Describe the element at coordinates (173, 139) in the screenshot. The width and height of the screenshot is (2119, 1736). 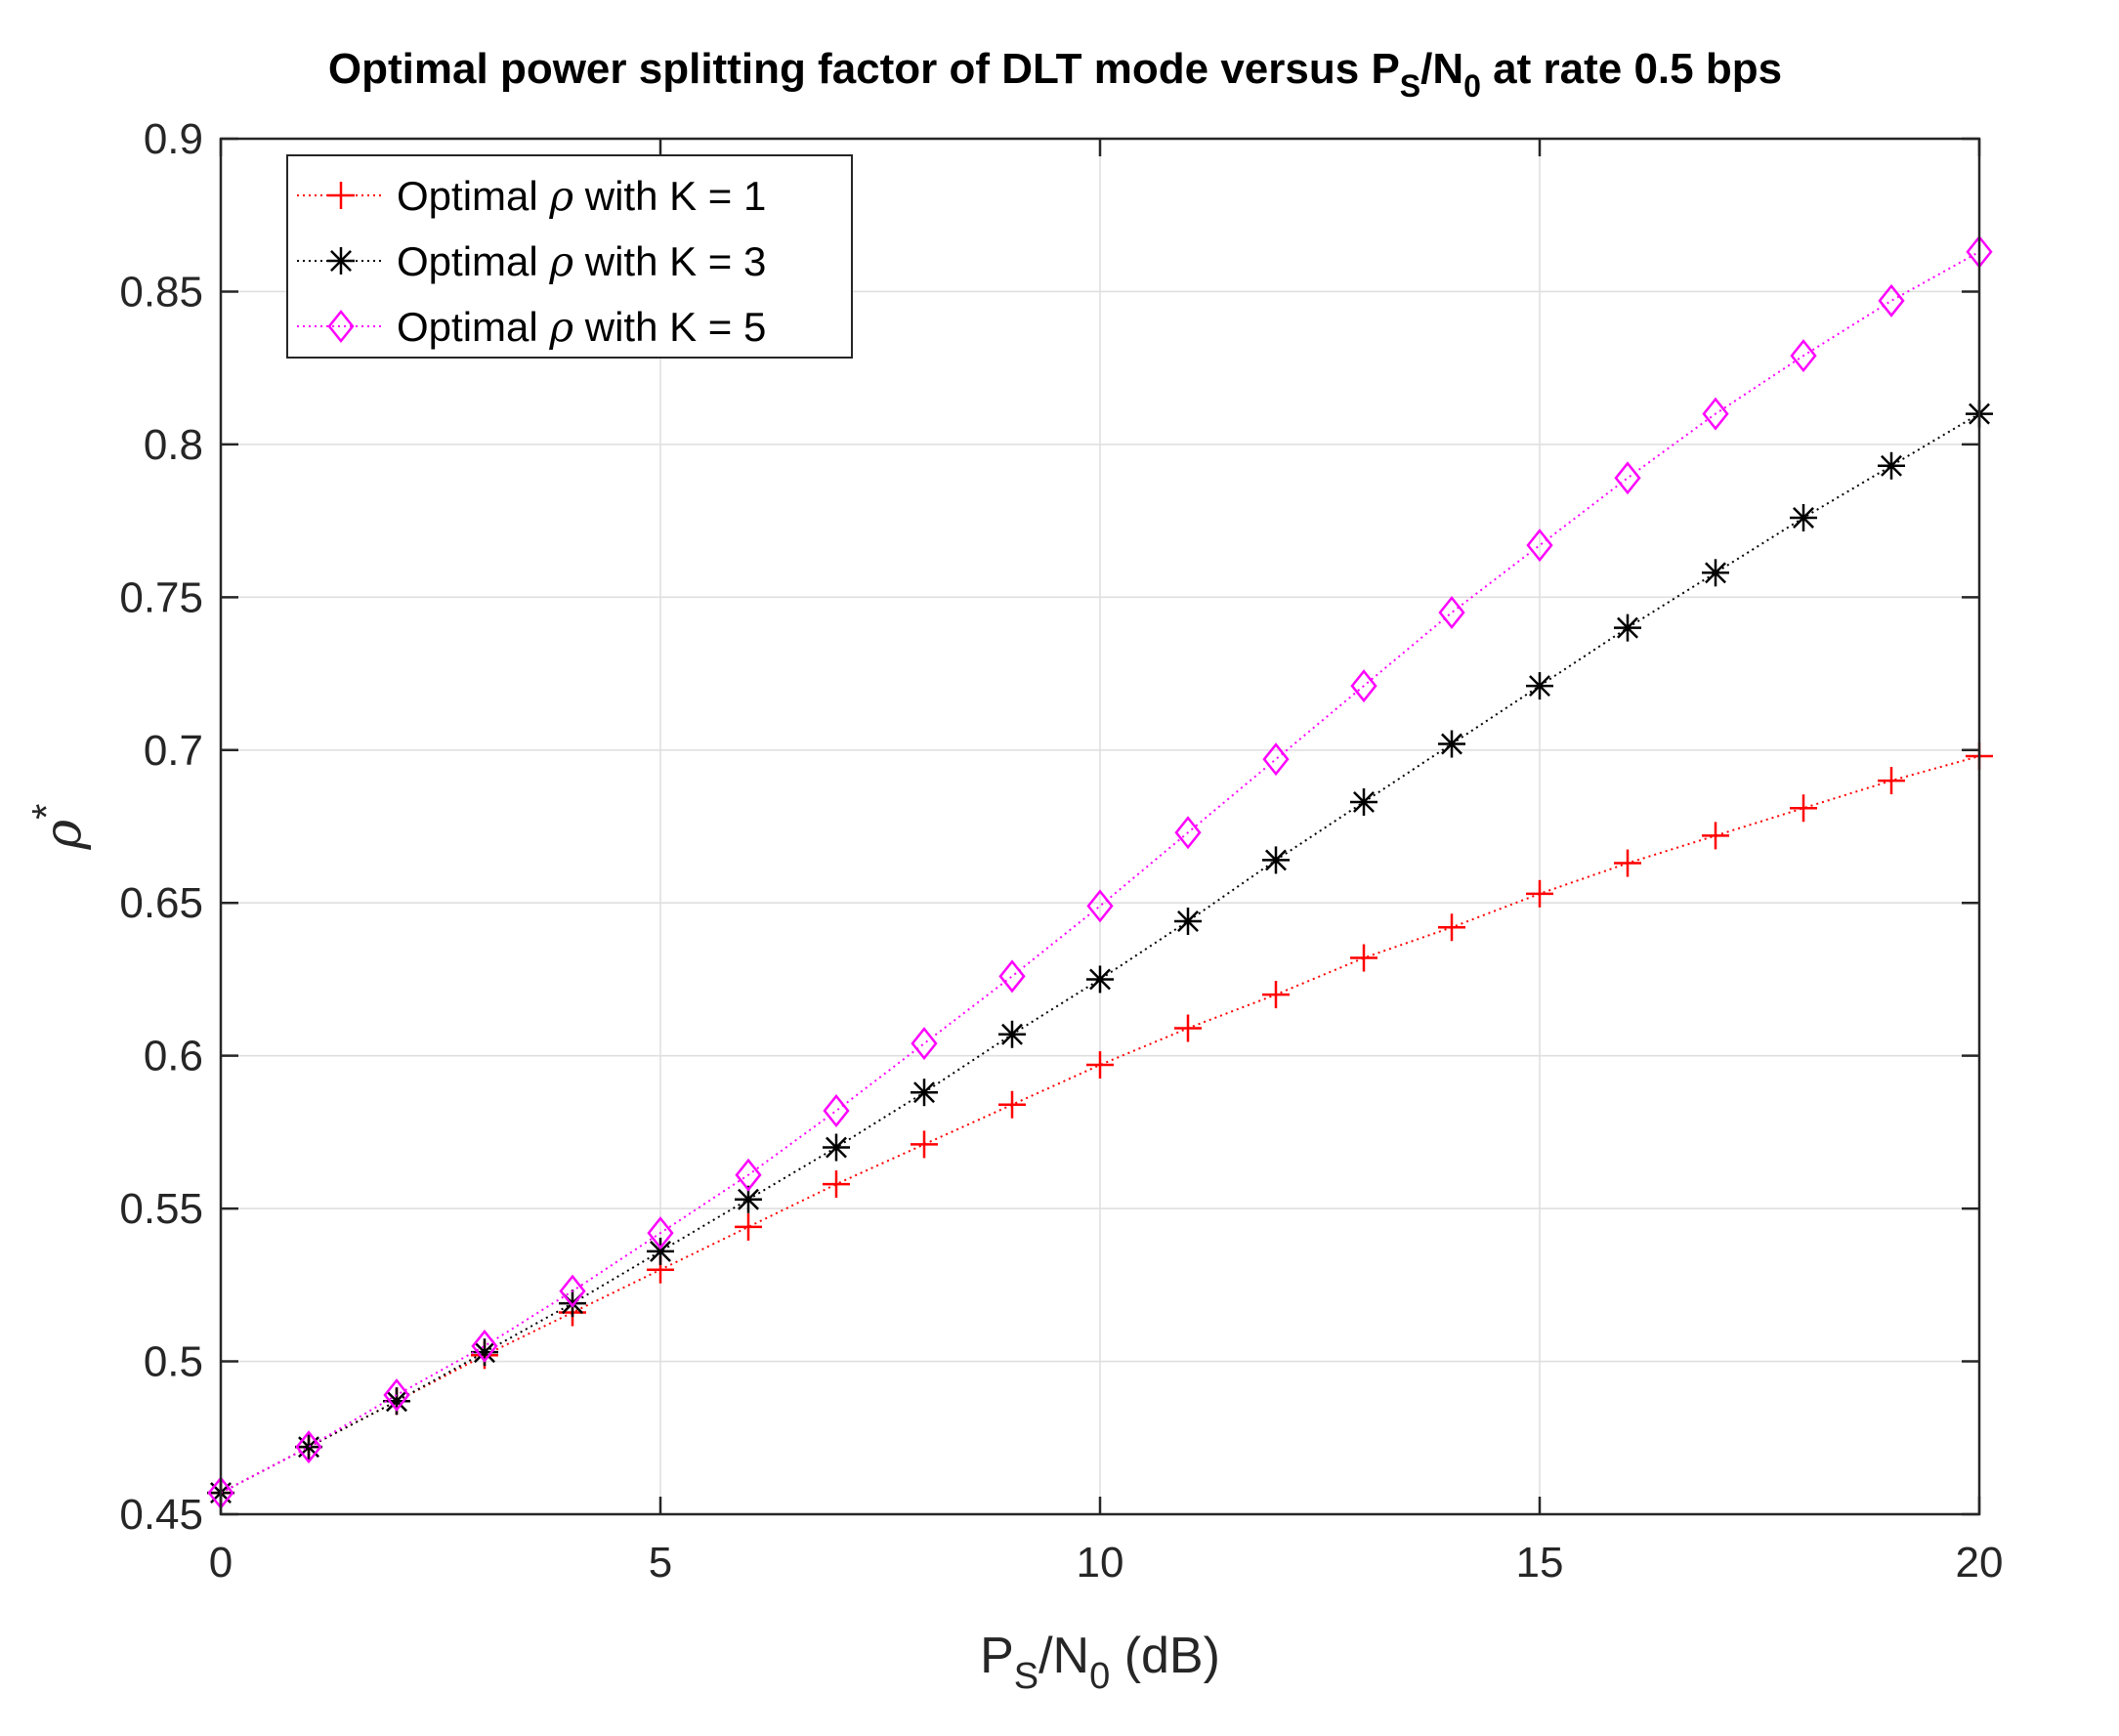
I see `y-tick-label: 0.9` at that location.